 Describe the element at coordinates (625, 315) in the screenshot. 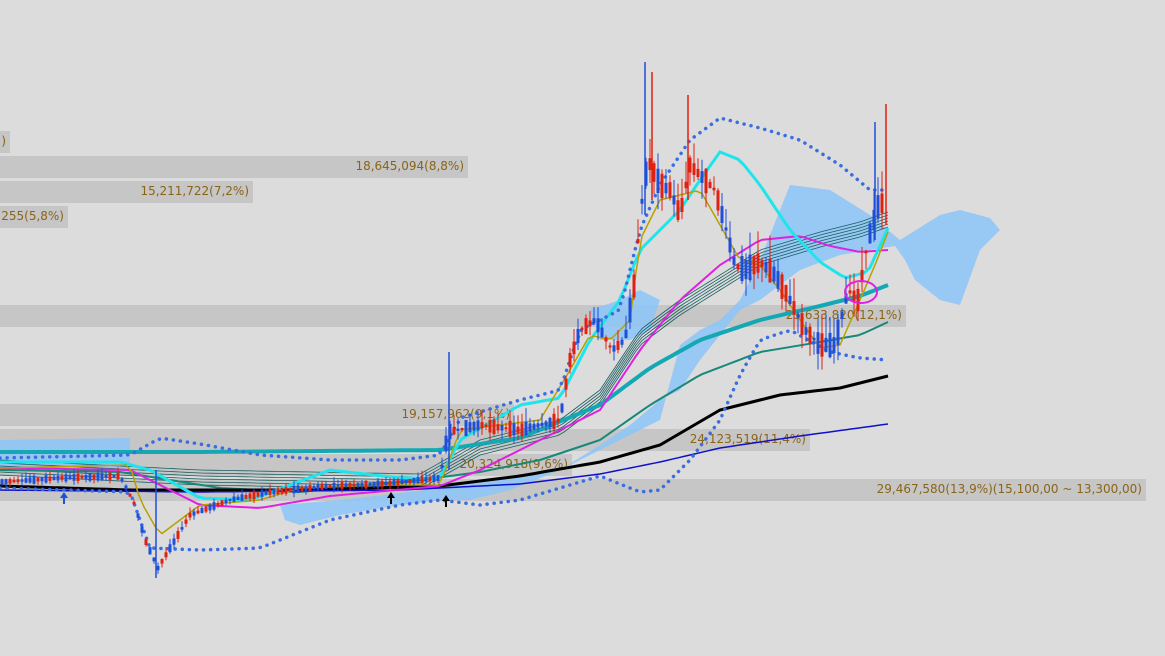

I see `cloud-area` at that location.